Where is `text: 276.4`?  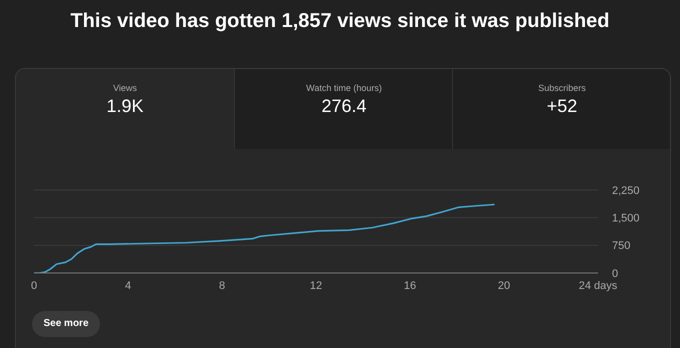
text: 276.4 is located at coordinates (344, 106).